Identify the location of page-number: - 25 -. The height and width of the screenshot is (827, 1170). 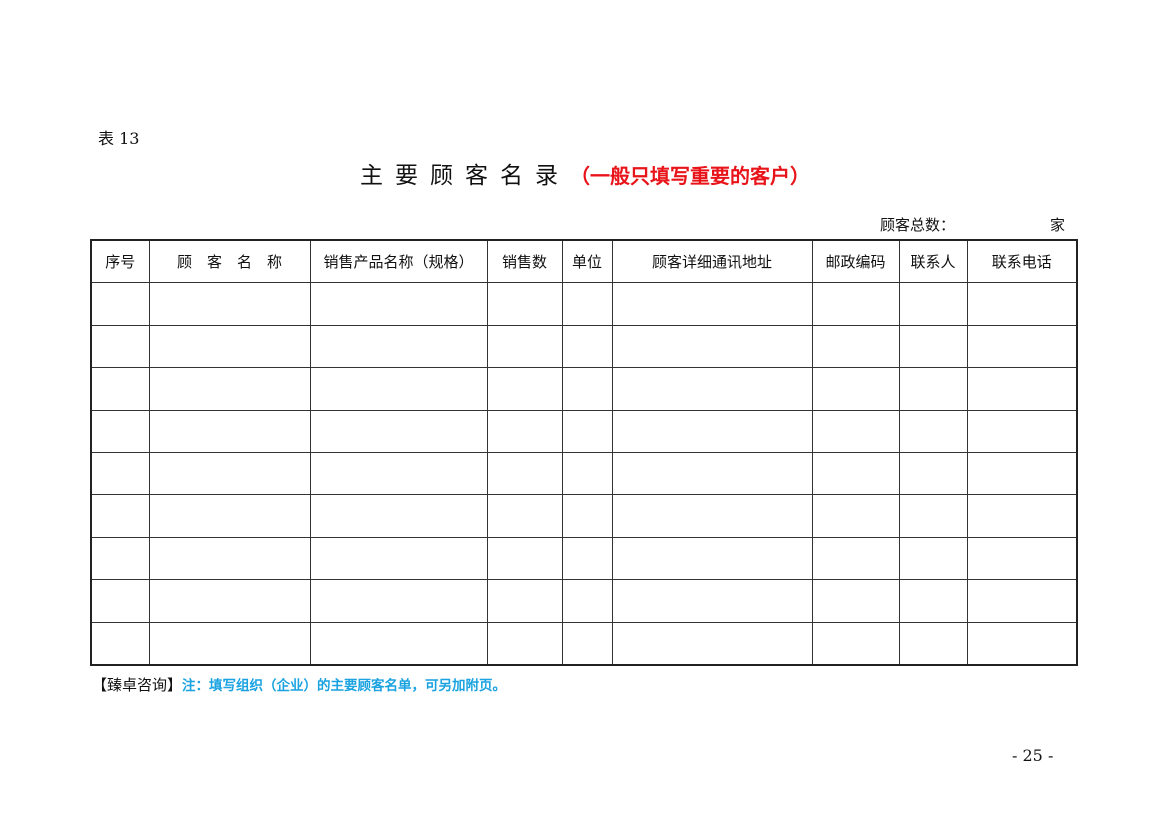
(1033, 755).